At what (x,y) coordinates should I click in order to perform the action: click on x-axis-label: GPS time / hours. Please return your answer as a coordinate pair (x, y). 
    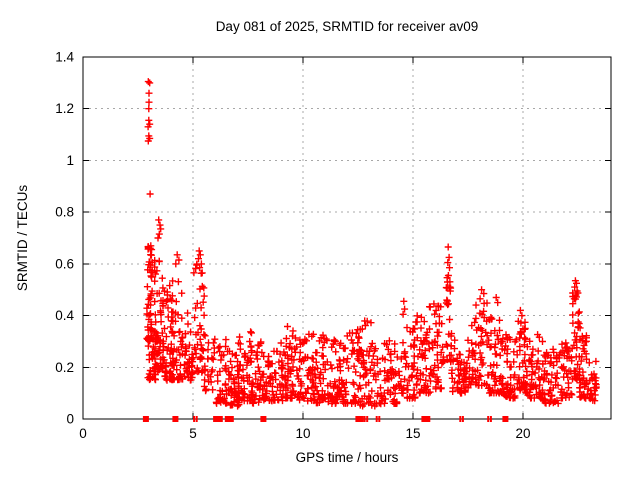
    Looking at the image, I should click on (347, 457).